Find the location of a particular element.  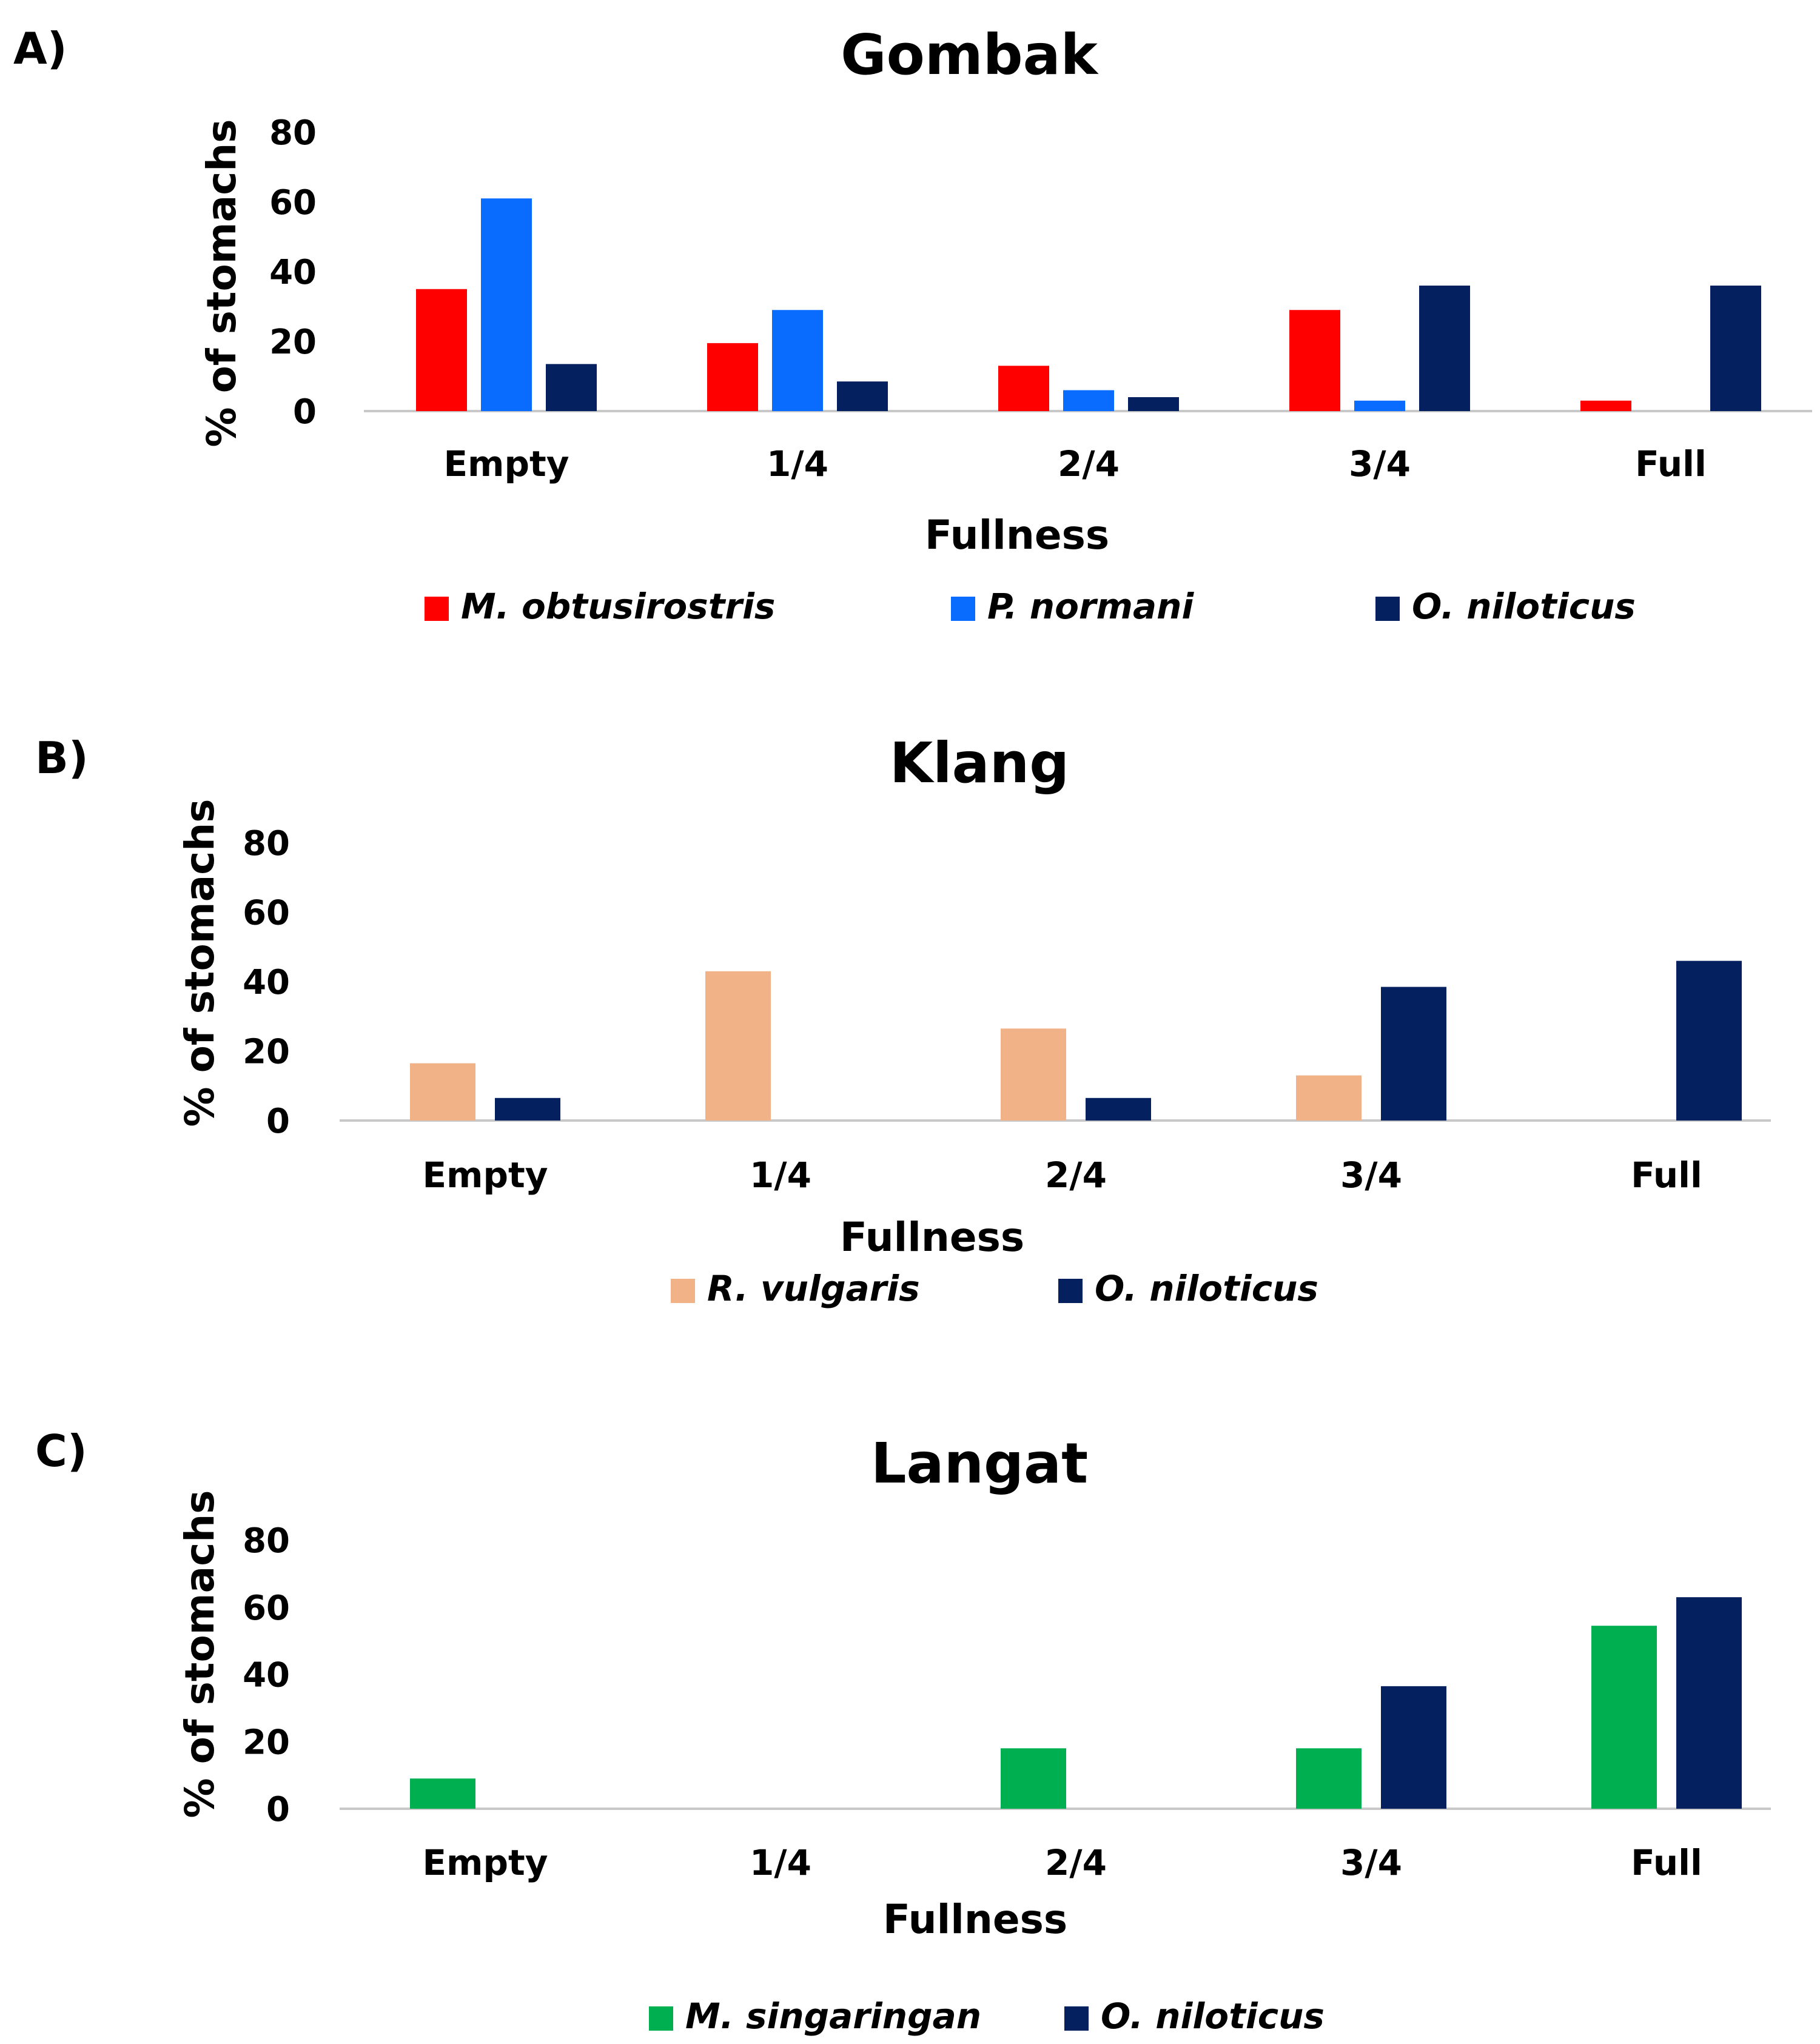

legend-label: R. vulgaris is located at coordinates (813, 1288).